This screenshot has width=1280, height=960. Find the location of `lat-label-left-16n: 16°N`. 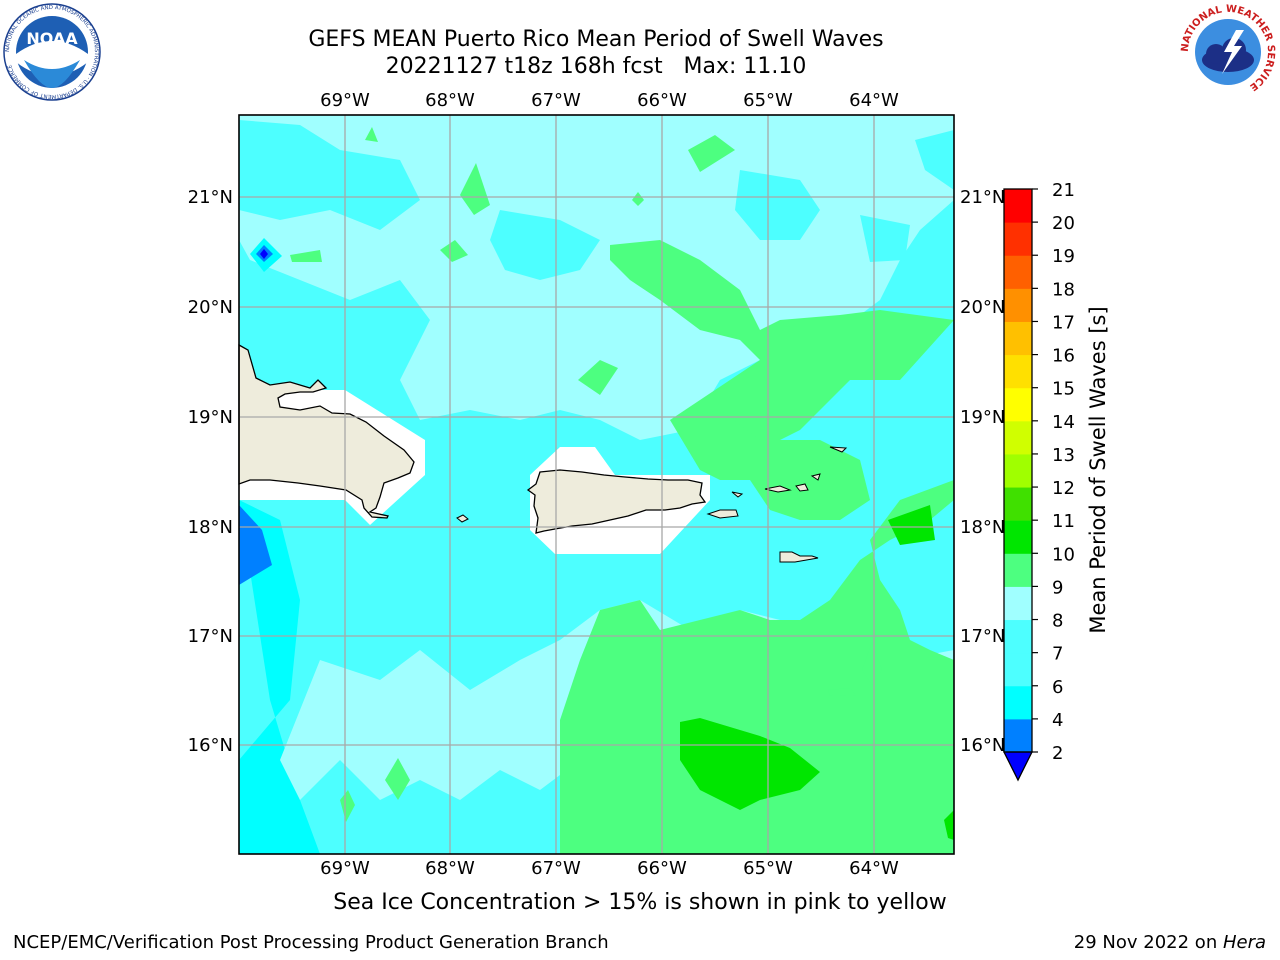

lat-label-left-16n: 16°N is located at coordinates (210, 745).